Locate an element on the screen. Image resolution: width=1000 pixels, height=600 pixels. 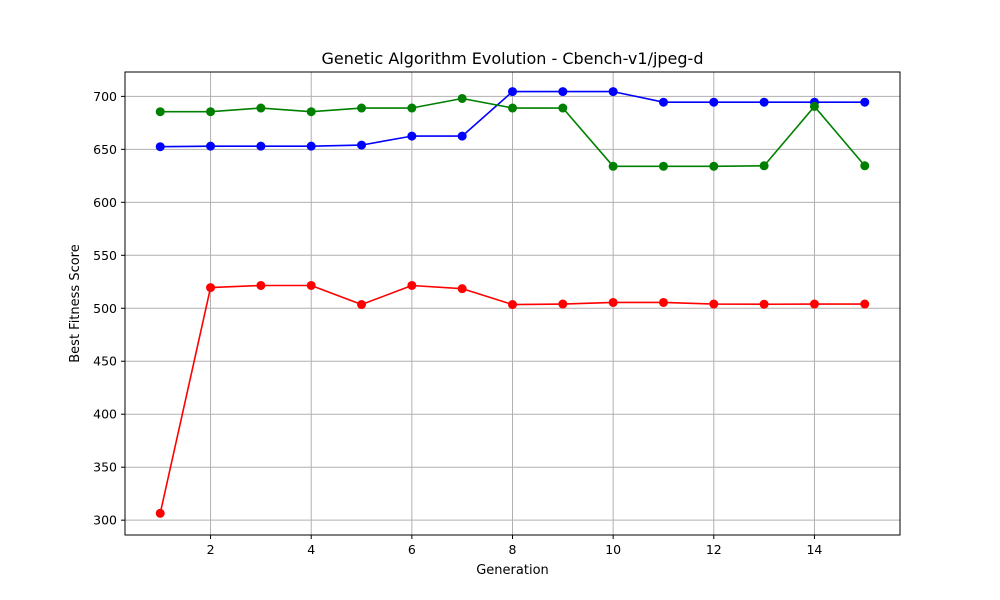
y-tick-label: 550 is located at coordinates (105, 255).